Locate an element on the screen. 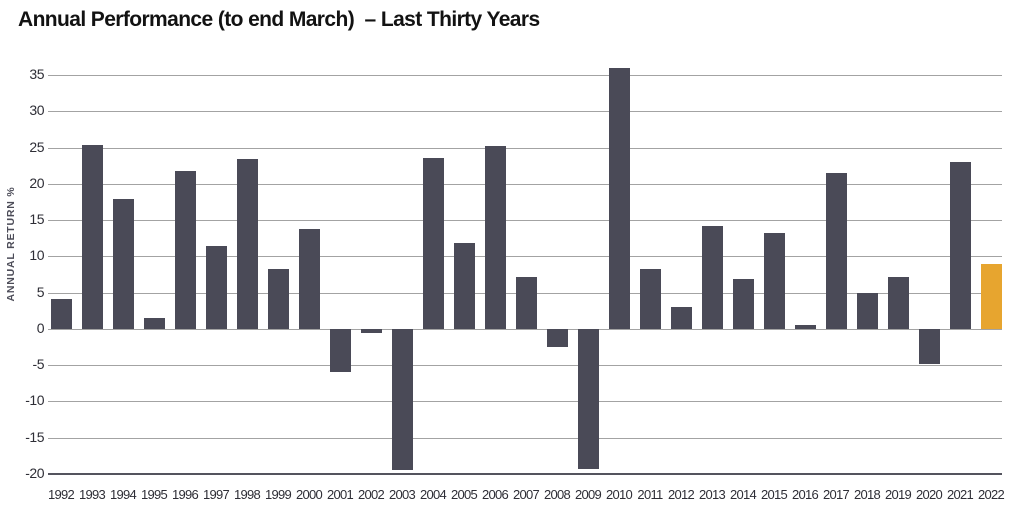 This screenshot has width=1024, height=514. y-tick-label-20: 20 is located at coordinates (36, 182).